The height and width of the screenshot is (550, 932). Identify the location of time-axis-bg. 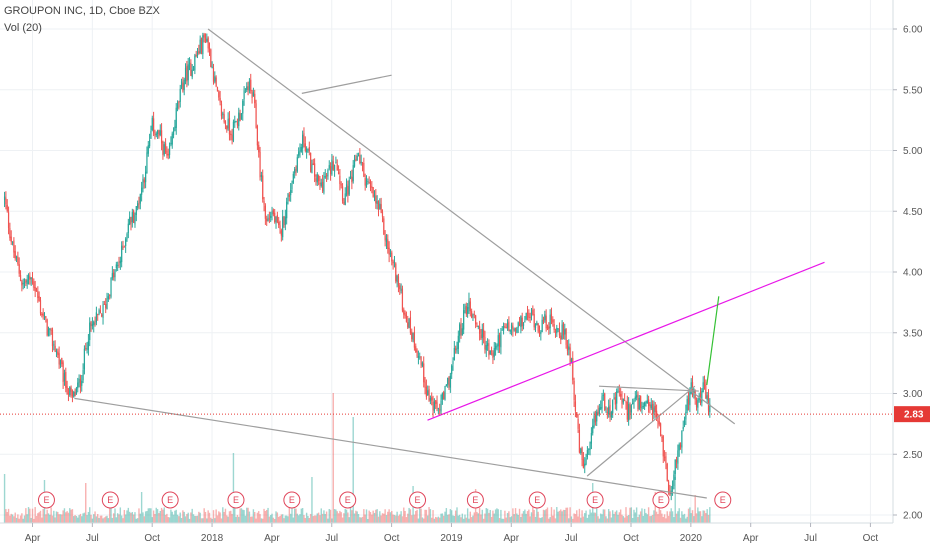
(466, 536).